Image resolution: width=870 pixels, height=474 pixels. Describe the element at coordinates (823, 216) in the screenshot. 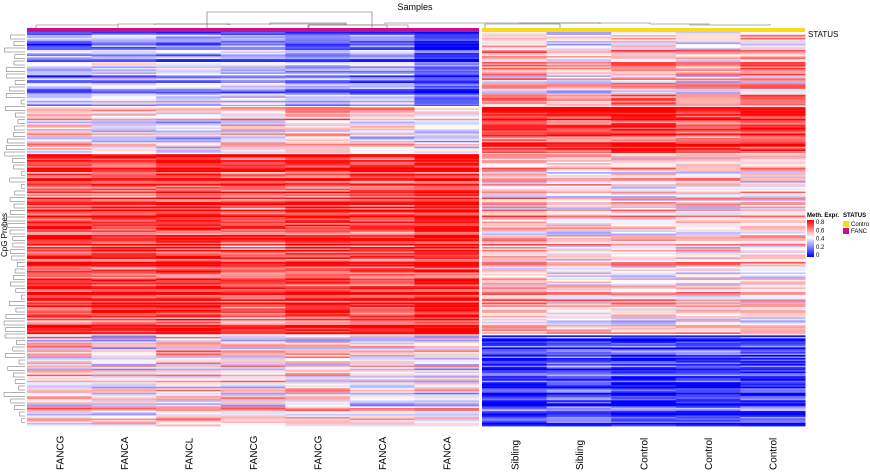

I see `color-legend-title: Meth. Expr.` at that location.